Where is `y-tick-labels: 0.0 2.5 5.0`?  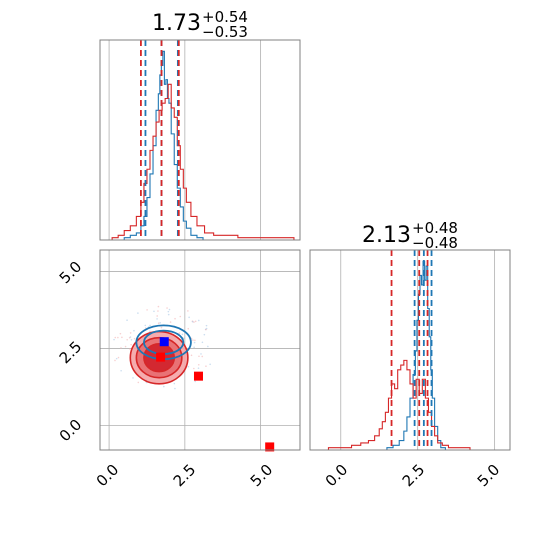
y-tick-labels: 0.0 2.5 5.0 is located at coordinates (71, 352).